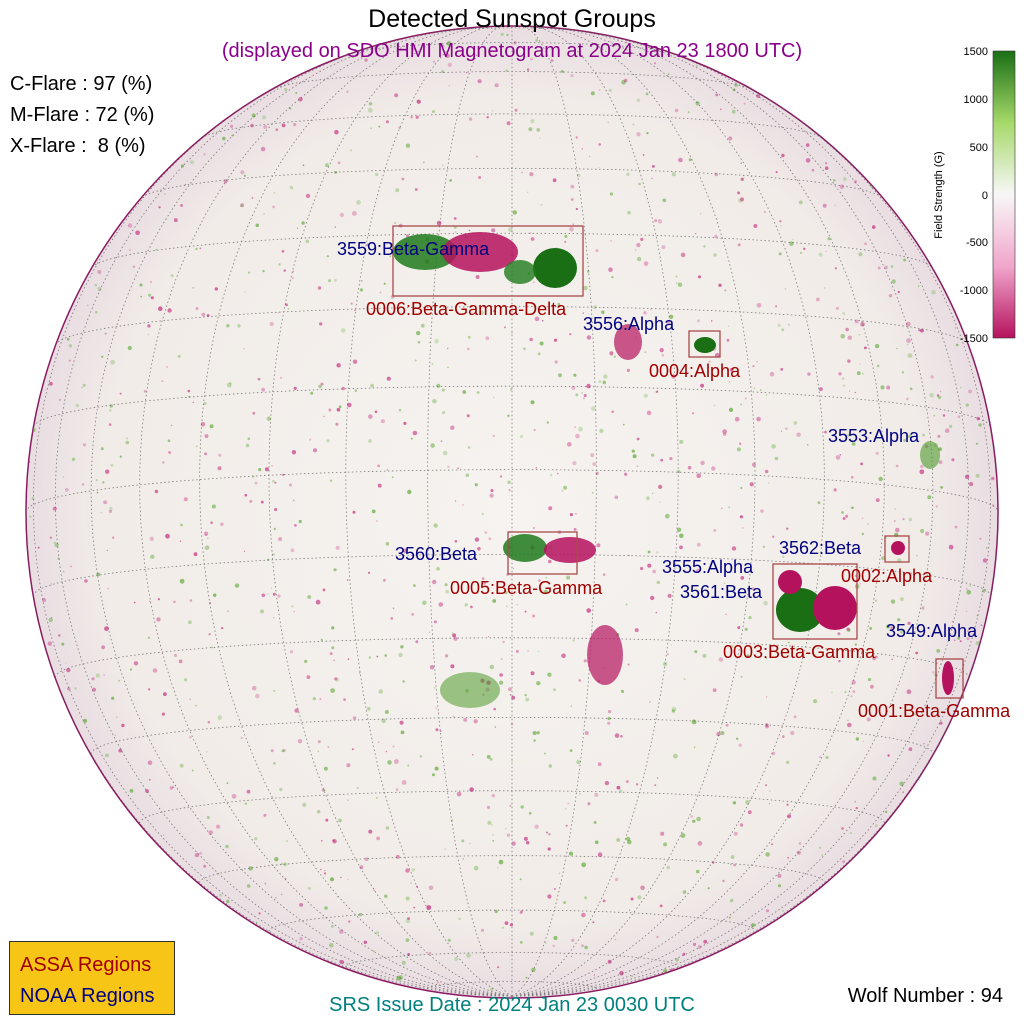  What do you see at coordinates (413, 249) in the screenshot?
I see `noaa-label-3559: 3559:Beta-Gamma` at bounding box center [413, 249].